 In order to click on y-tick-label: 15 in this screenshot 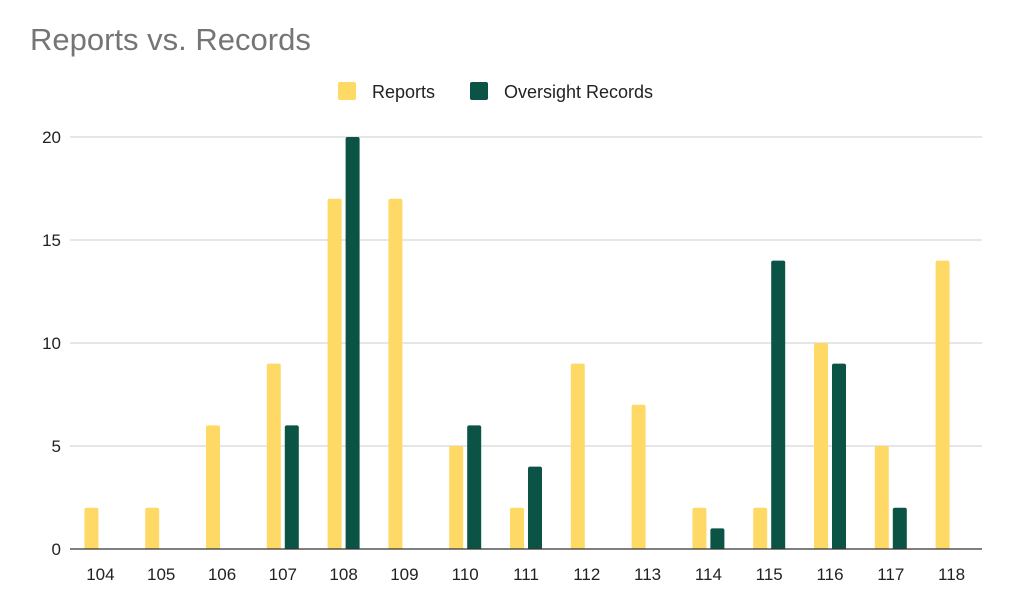, I will do `click(51, 240)`.